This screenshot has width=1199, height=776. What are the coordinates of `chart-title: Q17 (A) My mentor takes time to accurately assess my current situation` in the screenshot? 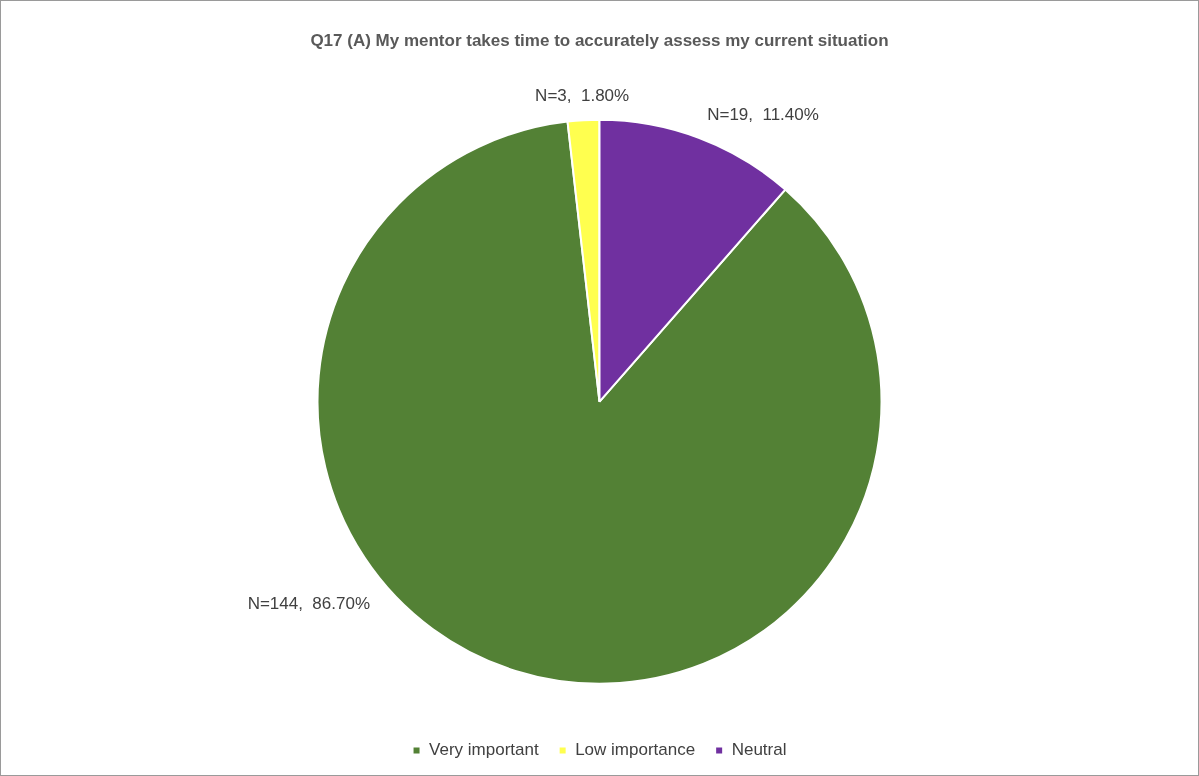 It's located at (599, 40).